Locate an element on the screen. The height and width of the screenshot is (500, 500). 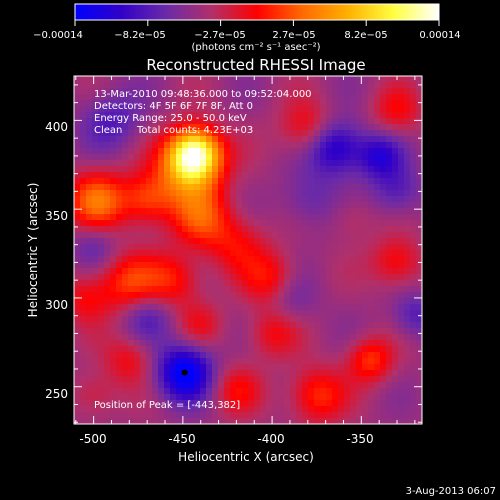
colorbar-tick-0: −0.00014 is located at coordinates (58, 35).